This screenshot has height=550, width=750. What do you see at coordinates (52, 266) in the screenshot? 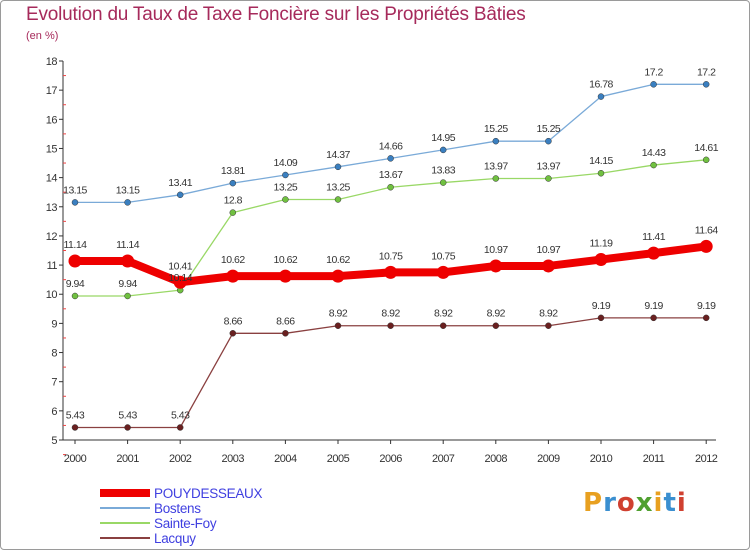
I see `y-tick-label: 11` at bounding box center [52, 266].